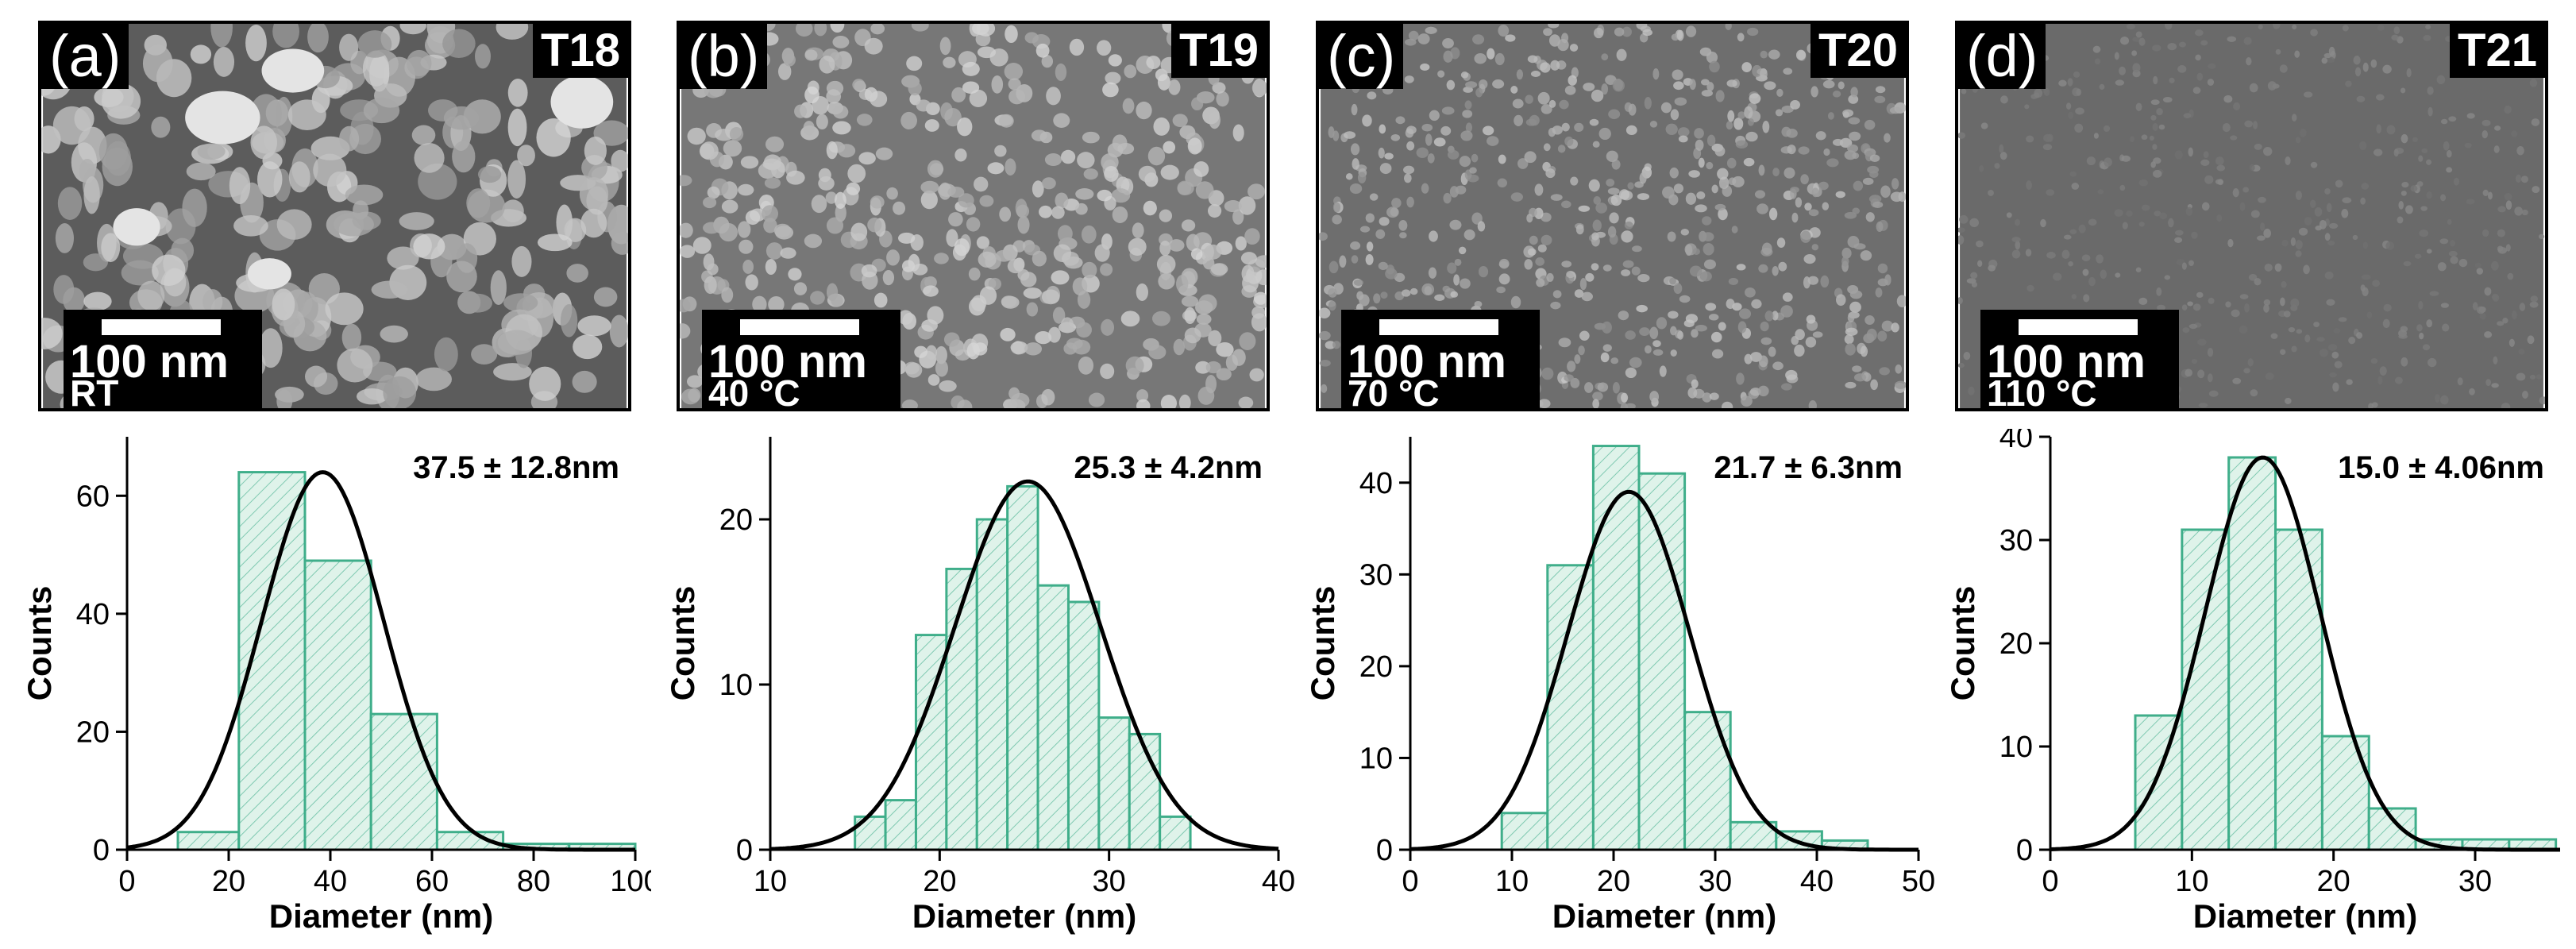  What do you see at coordinates (94, 391) in the screenshot?
I see `temperature-label: RT` at bounding box center [94, 391].